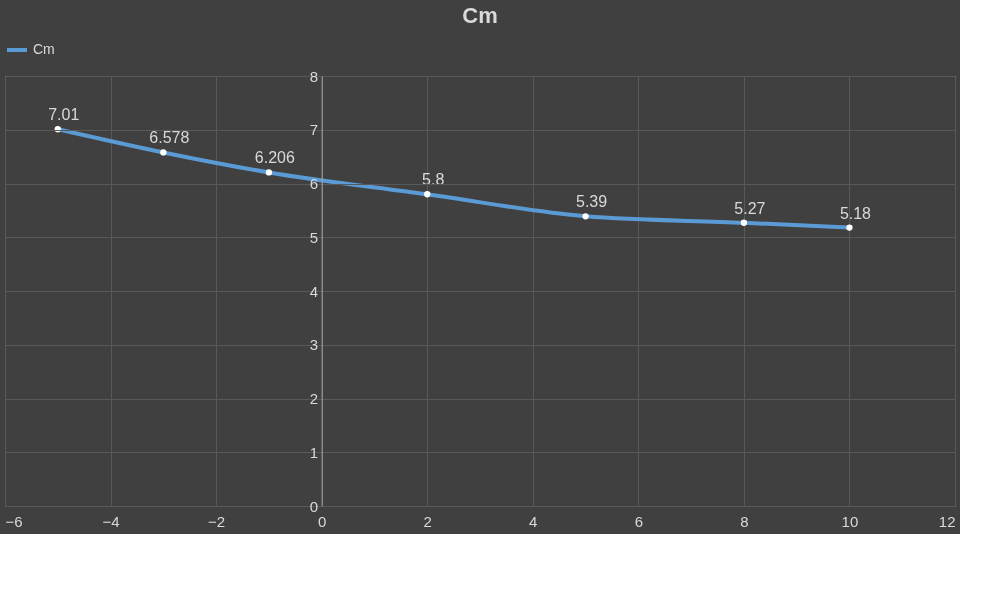 The image size is (1001, 589). What do you see at coordinates (744, 521) in the screenshot?
I see `x-tick-label: 8` at bounding box center [744, 521].